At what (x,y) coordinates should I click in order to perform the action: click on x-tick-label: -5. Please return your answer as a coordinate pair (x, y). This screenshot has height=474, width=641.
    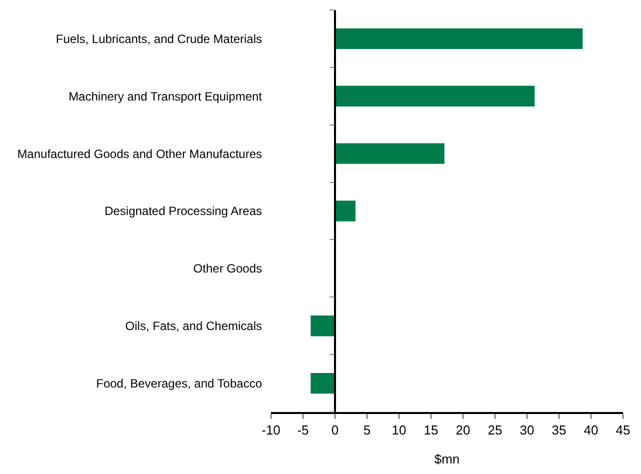
    Looking at the image, I should click on (303, 430).